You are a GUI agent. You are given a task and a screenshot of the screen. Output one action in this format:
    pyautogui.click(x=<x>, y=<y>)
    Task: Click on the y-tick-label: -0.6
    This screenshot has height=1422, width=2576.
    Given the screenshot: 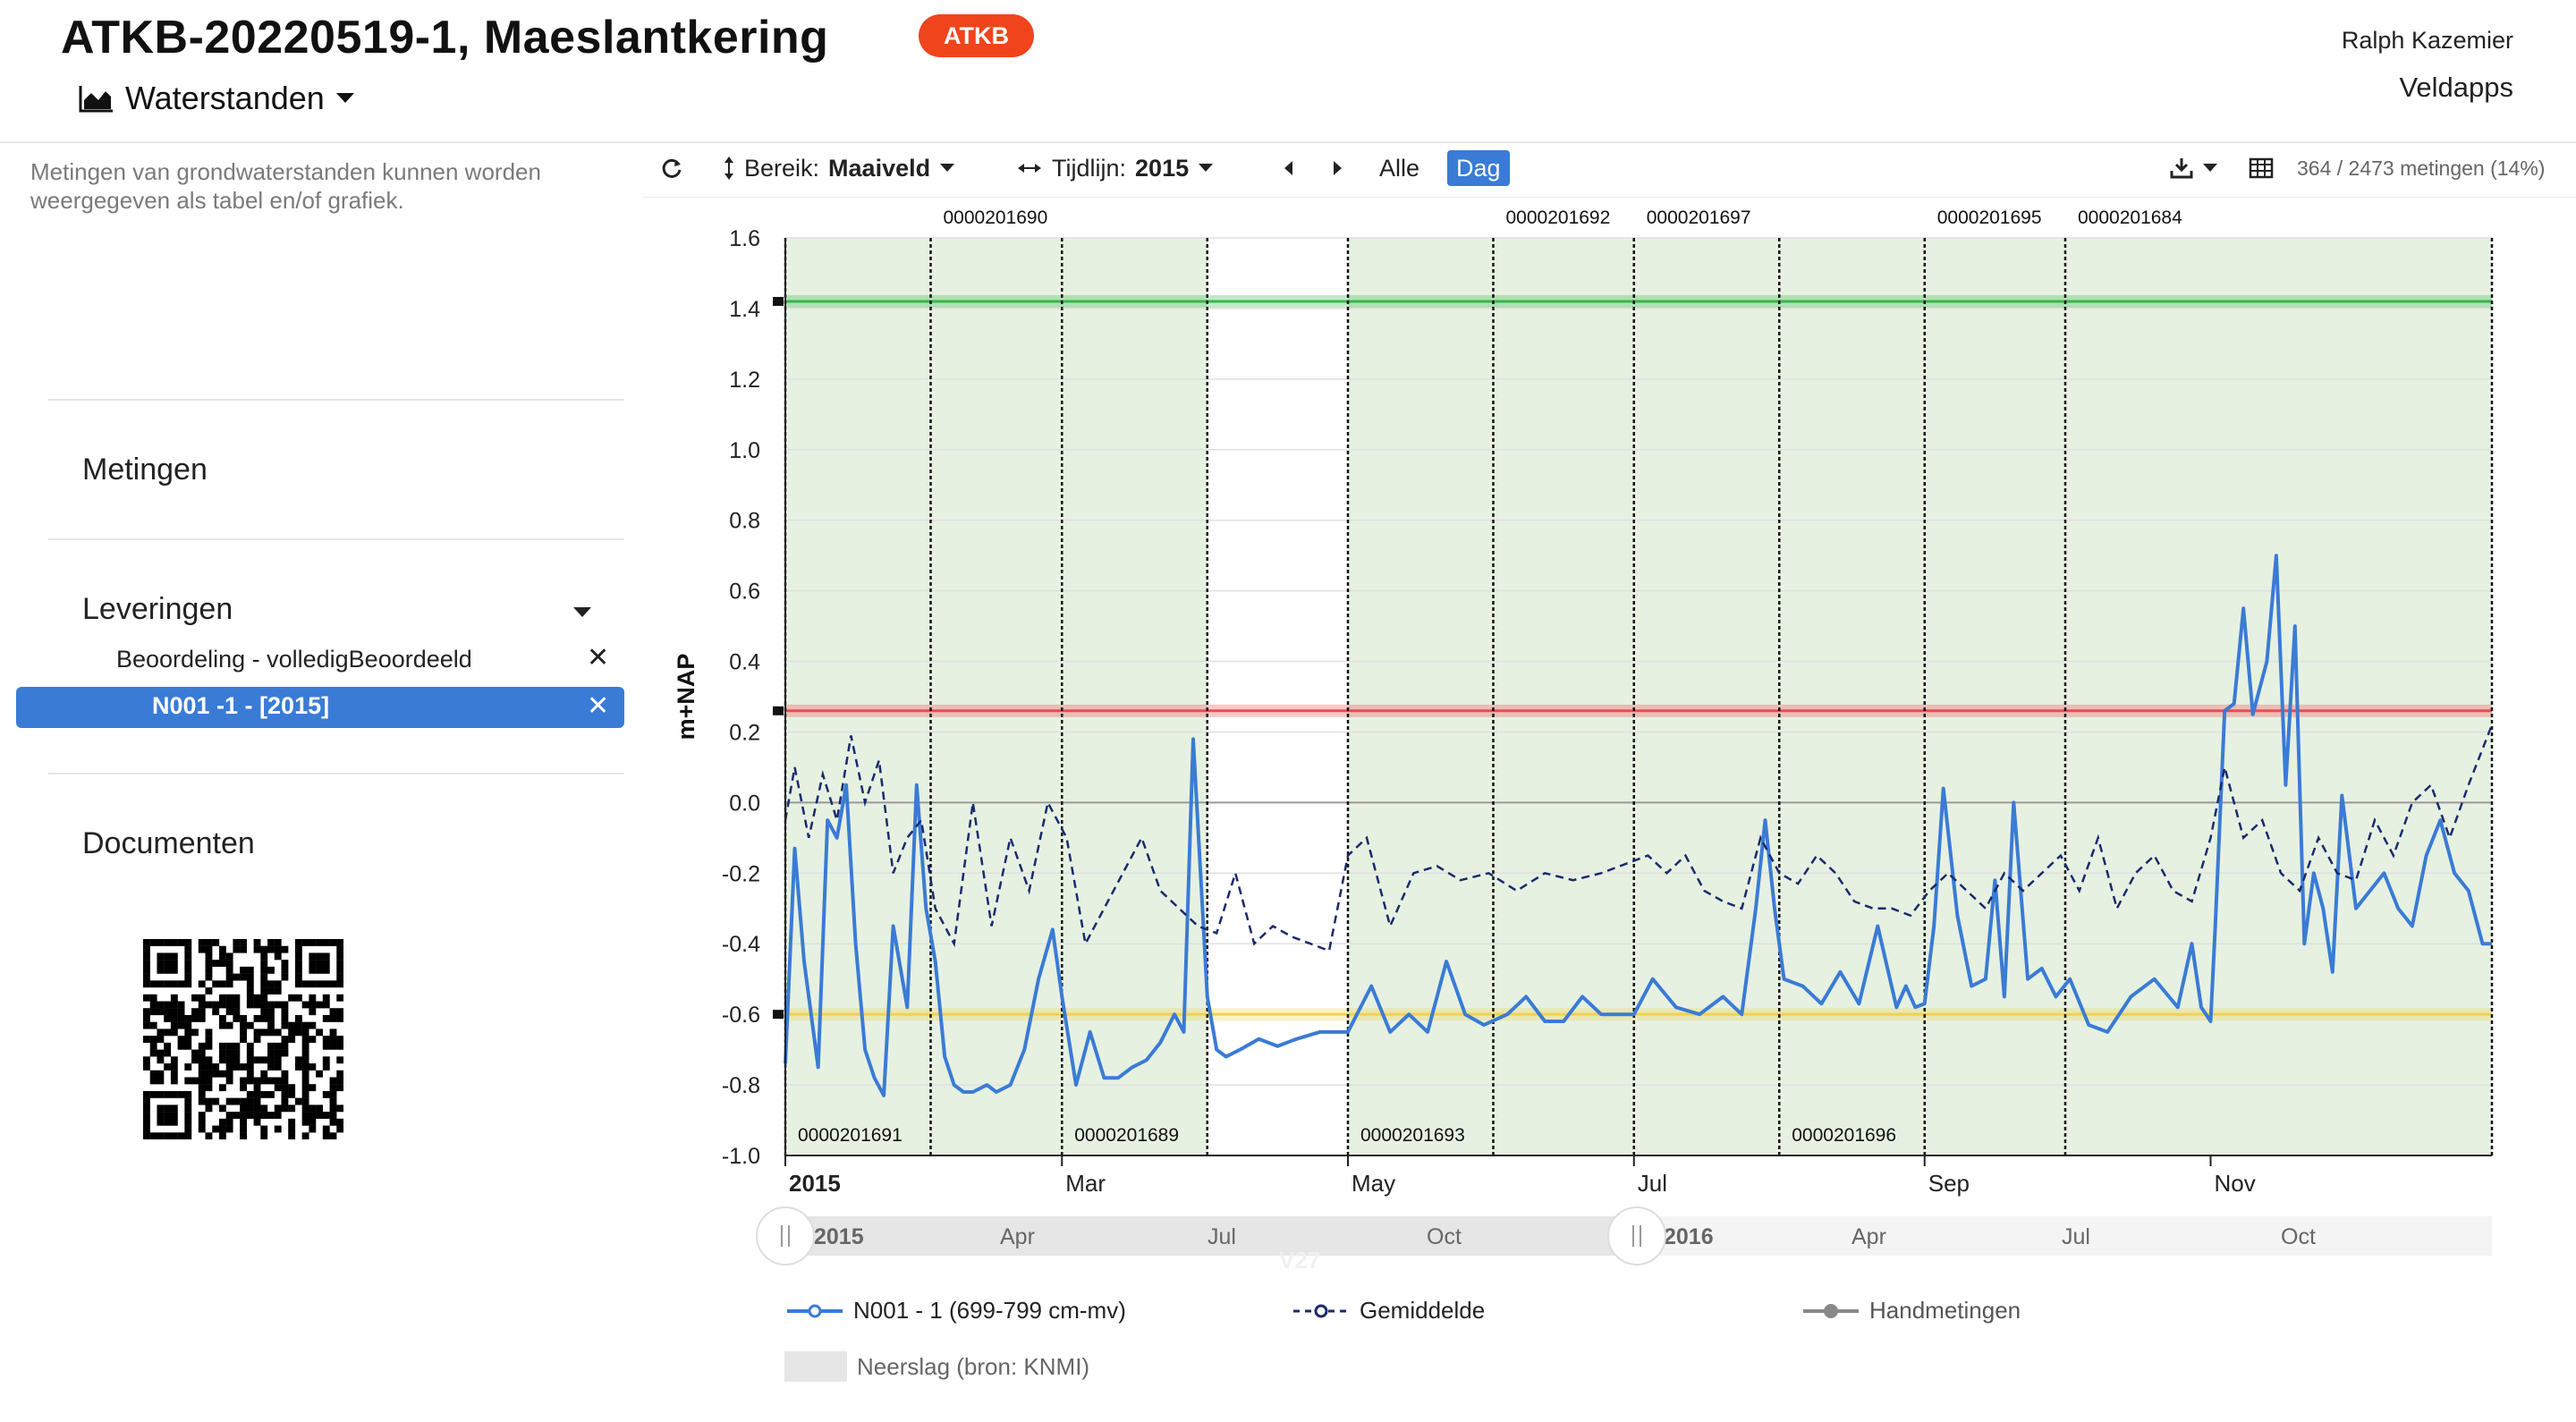 What is the action you would take?
    pyautogui.click(x=741, y=1015)
    